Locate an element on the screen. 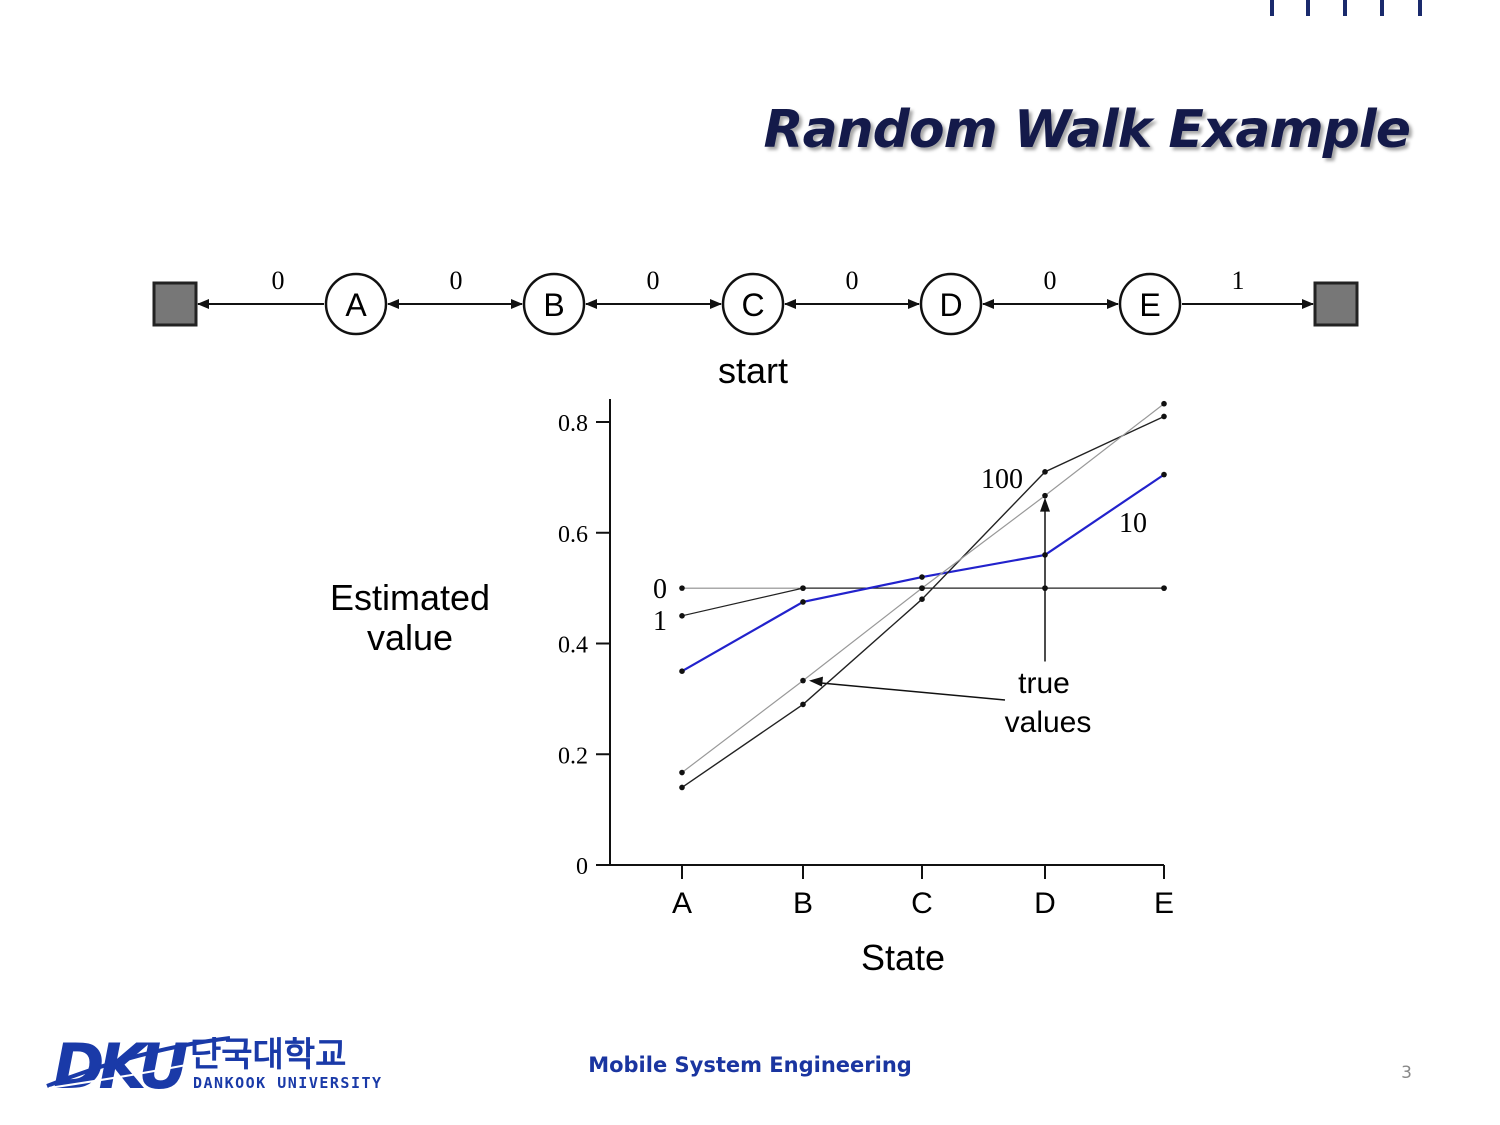 The image size is (1500, 1125). annotation-arrow is located at coordinates (911, 691).